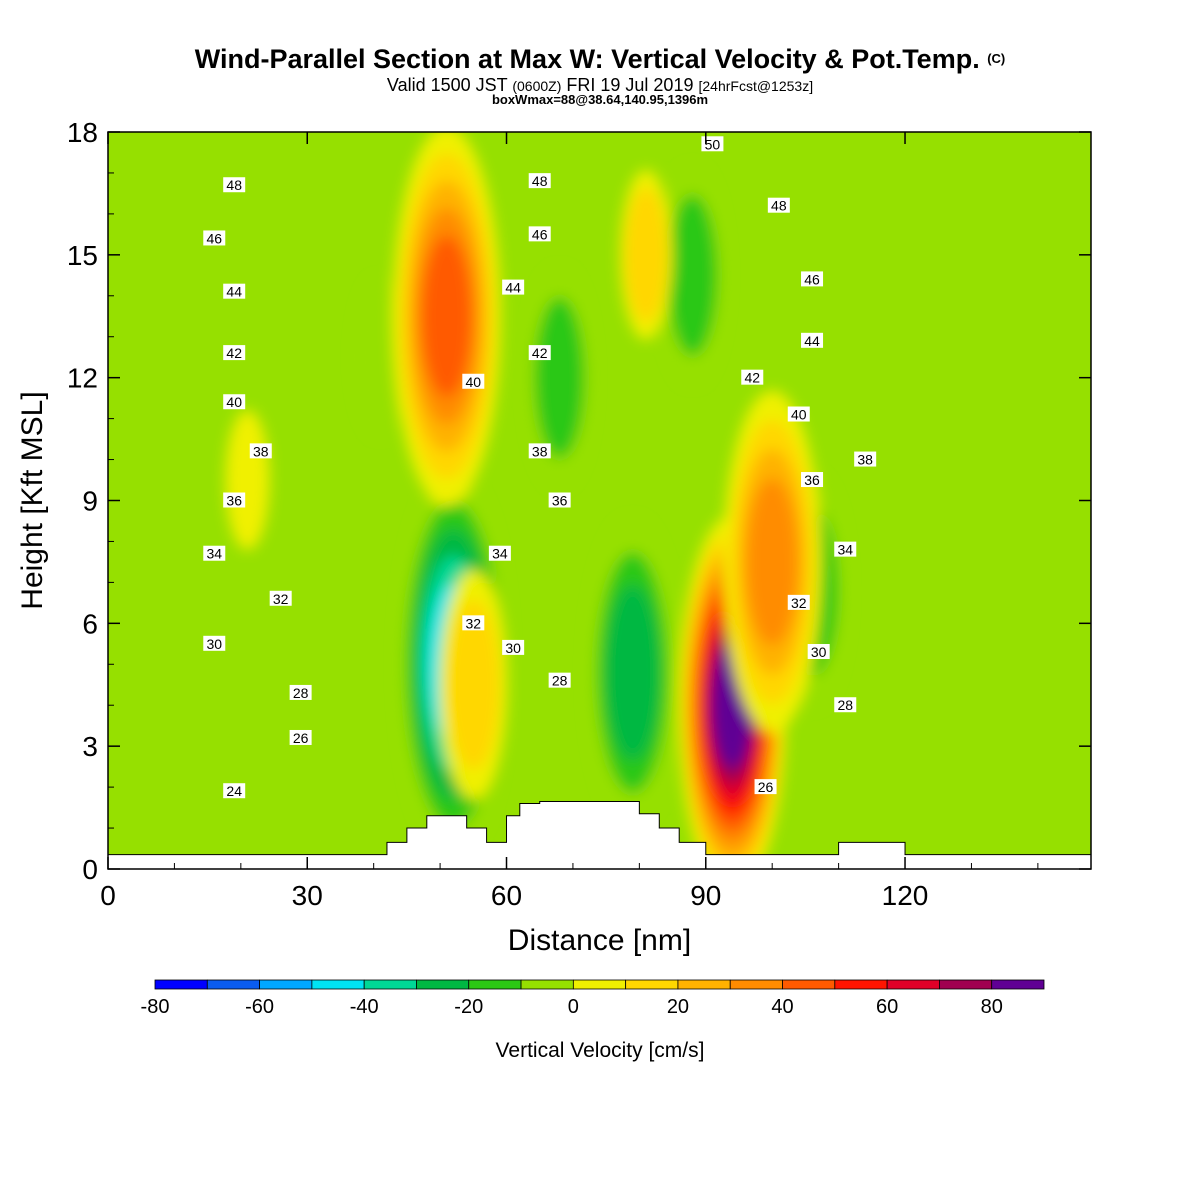 Image resolution: width=1200 pixels, height=1200 pixels. I want to click on x-tick-label: 30, so click(307, 895).